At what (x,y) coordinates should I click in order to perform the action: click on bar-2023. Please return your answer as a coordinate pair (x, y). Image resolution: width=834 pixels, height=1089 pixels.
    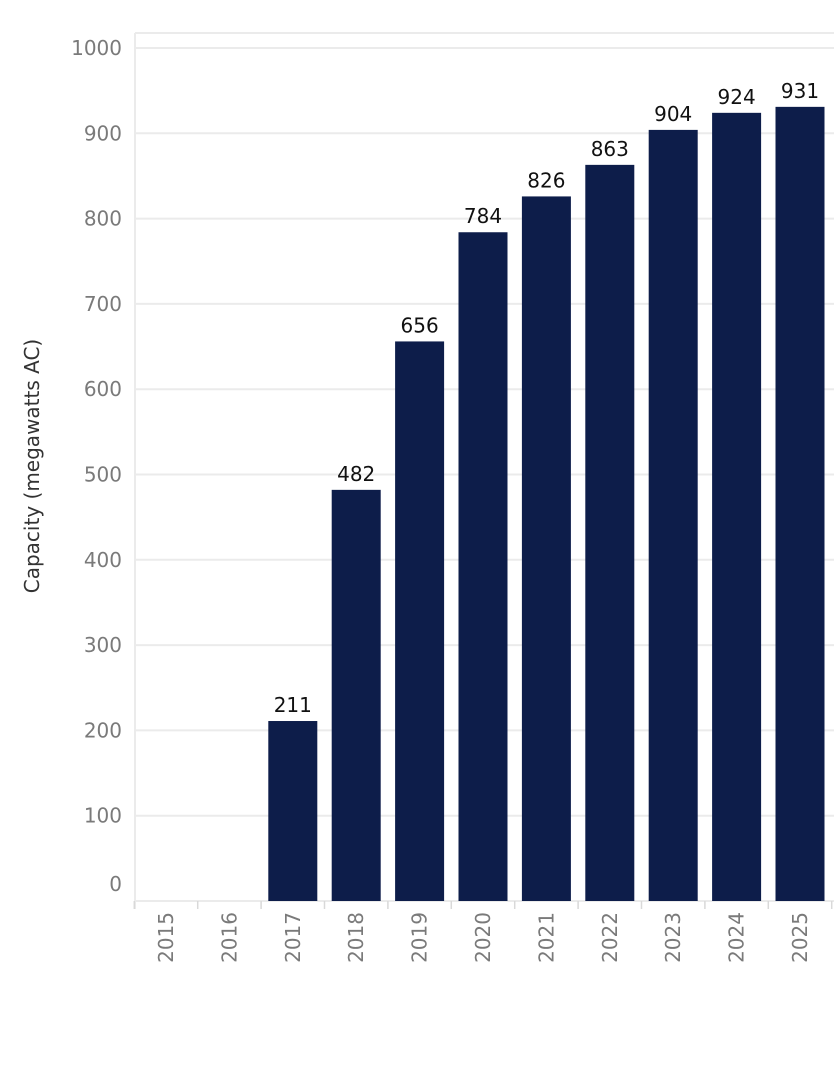
    Looking at the image, I should click on (673, 515).